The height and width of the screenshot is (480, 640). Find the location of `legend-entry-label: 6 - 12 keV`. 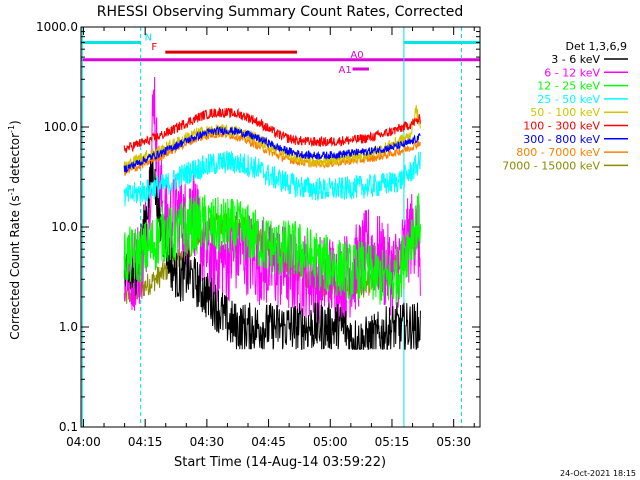

legend-entry-label: 6 - 12 keV is located at coordinates (572, 72).